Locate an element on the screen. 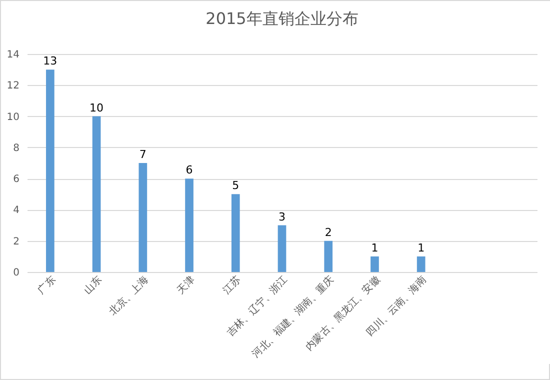 The width and height of the screenshot is (550, 380). y-tick-label: 4 is located at coordinates (16, 210).